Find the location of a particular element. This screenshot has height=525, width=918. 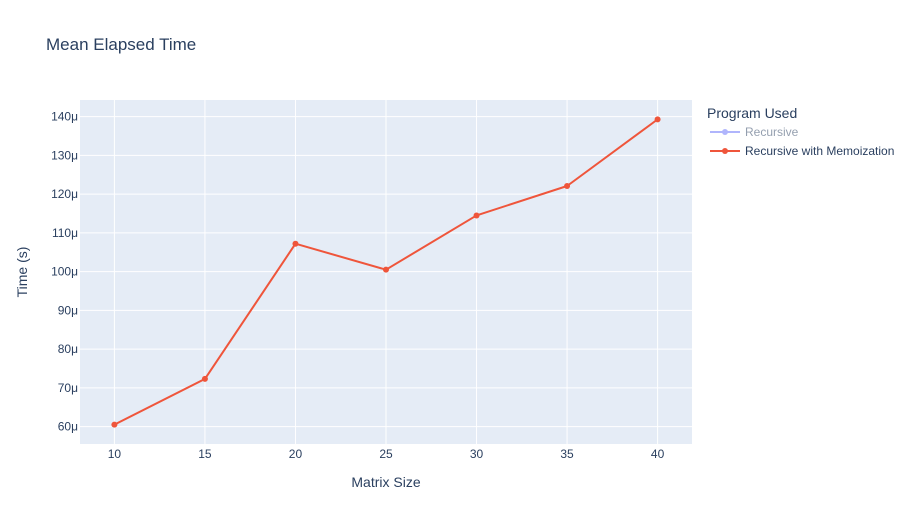

x-tick-label: 25 is located at coordinates (386, 454).